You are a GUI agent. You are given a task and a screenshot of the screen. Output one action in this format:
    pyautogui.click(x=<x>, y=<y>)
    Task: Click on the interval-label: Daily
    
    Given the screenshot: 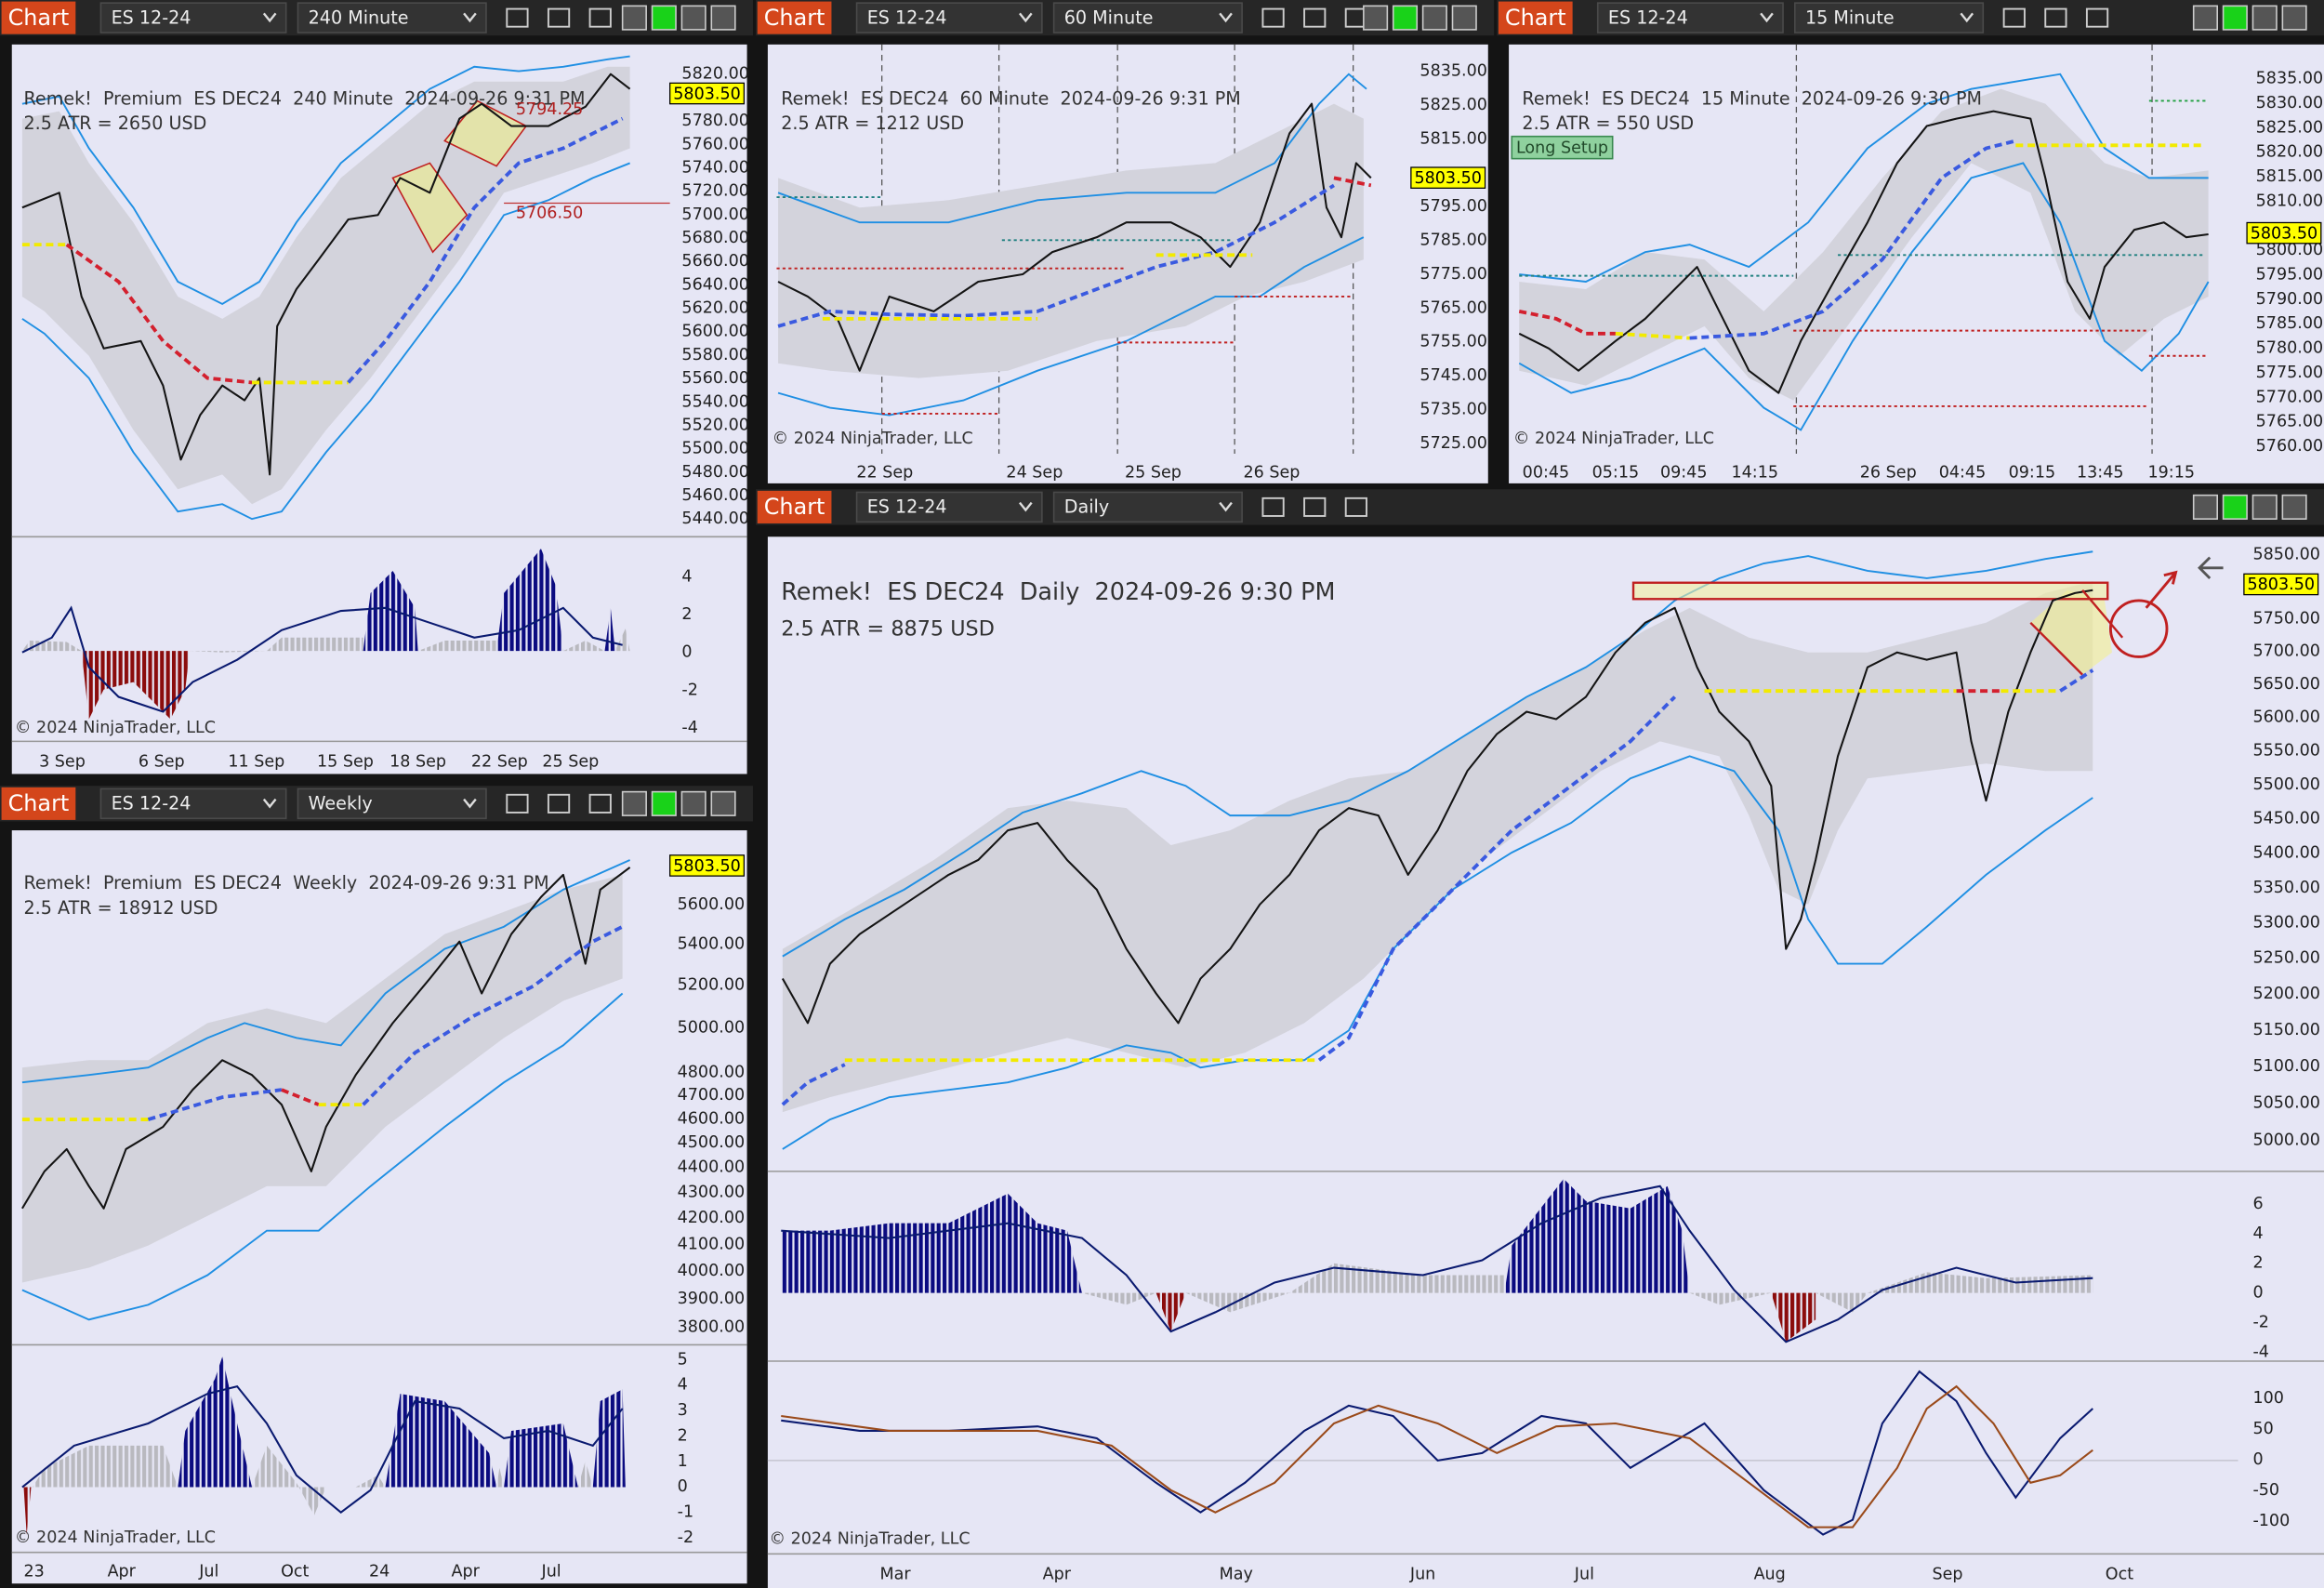 What is the action you would take?
    pyautogui.click(x=1086, y=507)
    